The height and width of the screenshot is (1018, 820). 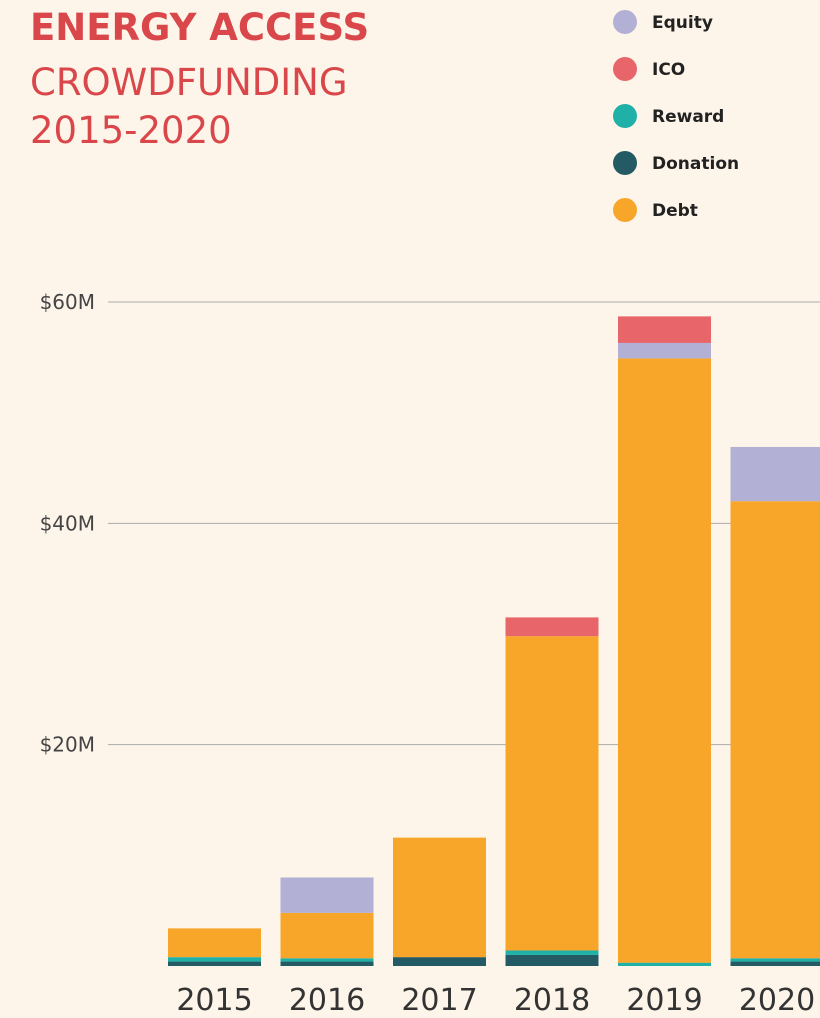 What do you see at coordinates (439, 1000) in the screenshot?
I see `x-tick-label: 2017` at bounding box center [439, 1000].